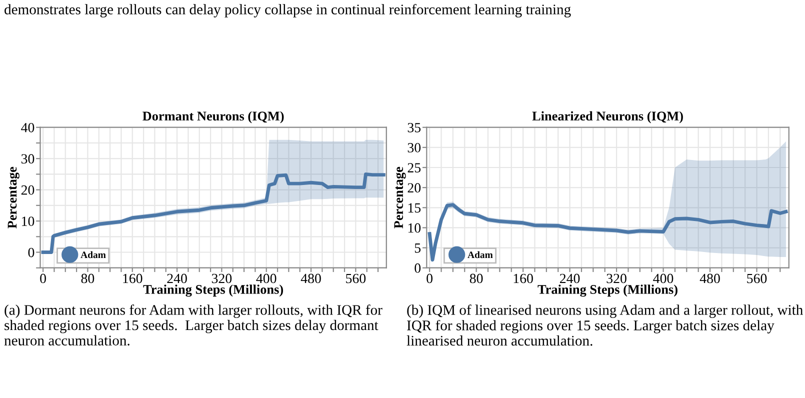 This screenshot has height=398, width=805. Describe the element at coordinates (93, 254) in the screenshot. I see `legend-label: Adam` at that location.